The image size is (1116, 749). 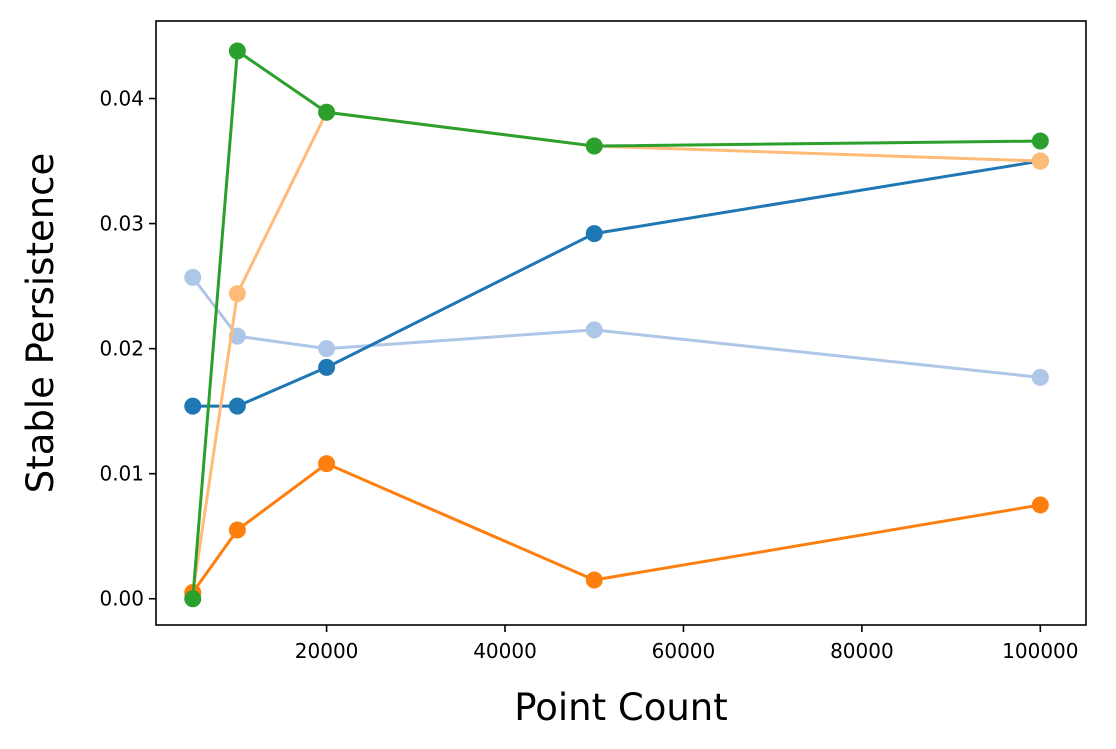 What do you see at coordinates (121, 349) in the screenshot?
I see `y-tick-label: 0.02` at bounding box center [121, 349].